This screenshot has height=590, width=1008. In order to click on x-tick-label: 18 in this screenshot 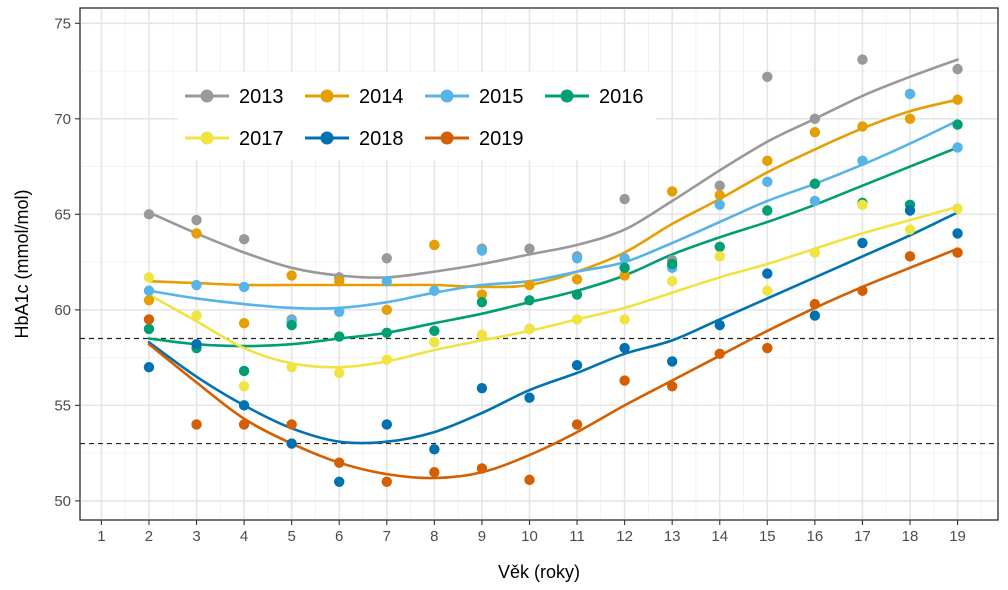, I will do `click(910, 536)`.